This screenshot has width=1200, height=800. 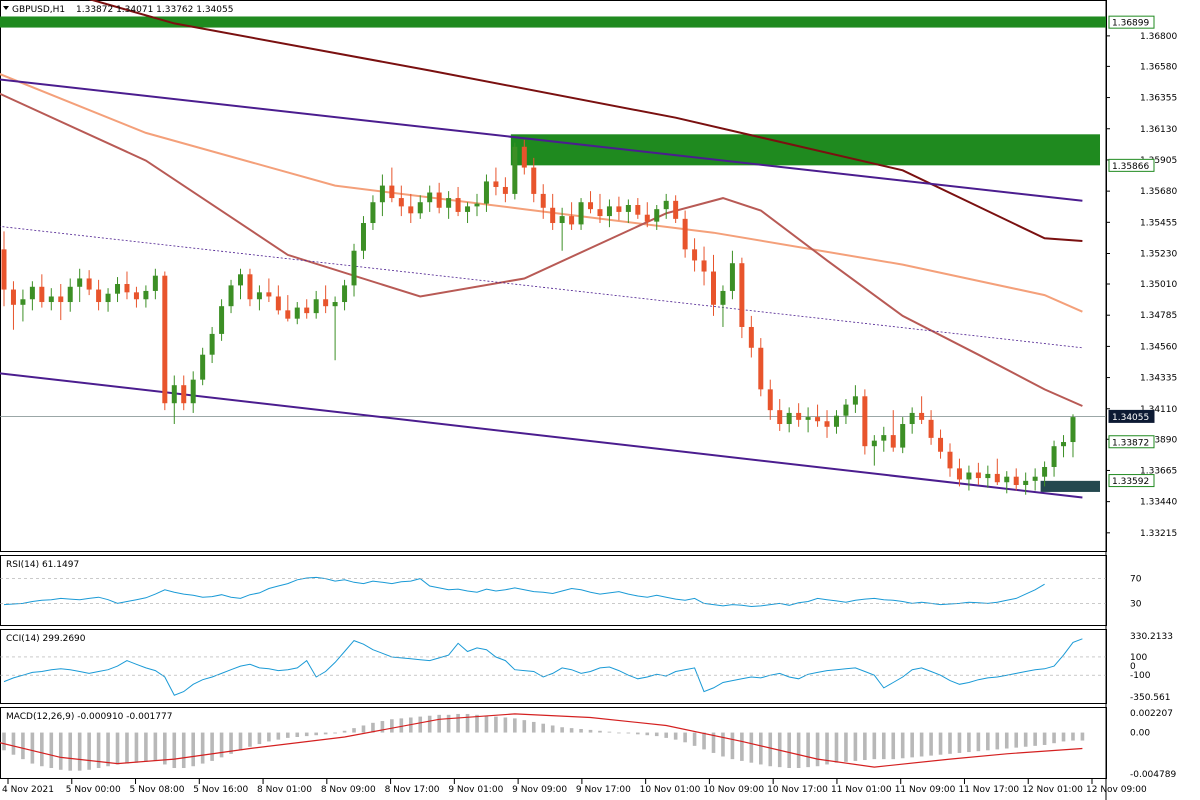 What do you see at coordinates (284, 790) in the screenshot?
I see `time-tick-label: 8 Nov 01:00` at bounding box center [284, 790].